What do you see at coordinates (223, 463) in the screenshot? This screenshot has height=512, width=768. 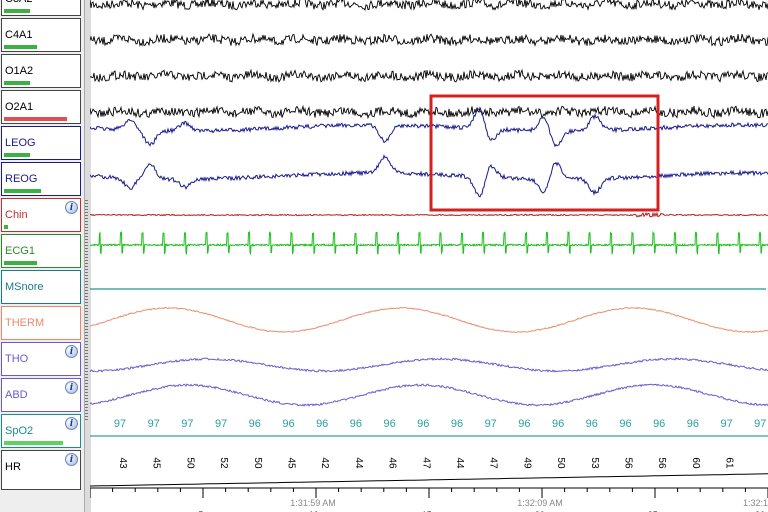 I see `hr-value: 52` at bounding box center [223, 463].